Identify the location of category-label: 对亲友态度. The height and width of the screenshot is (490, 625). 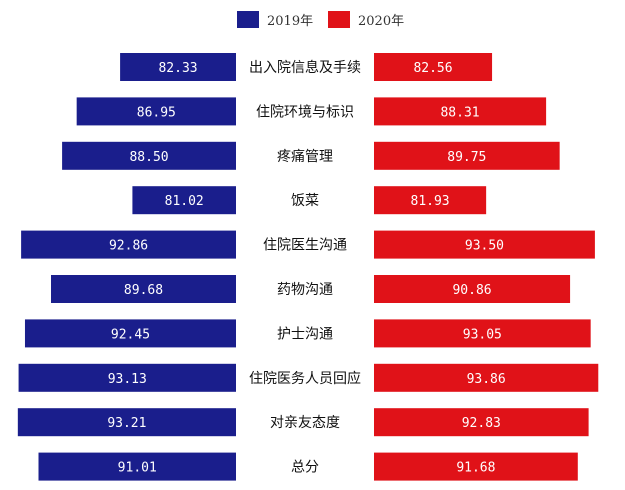
(305, 423).